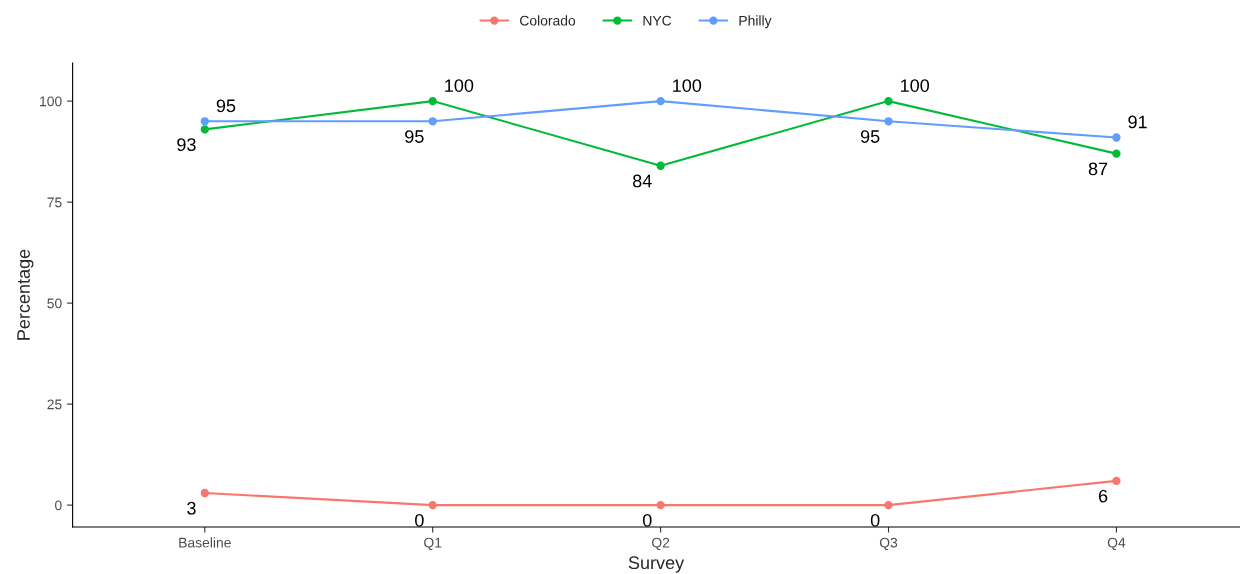 This screenshot has height=574, width=1252. I want to click on data-label: 84, so click(642, 181).